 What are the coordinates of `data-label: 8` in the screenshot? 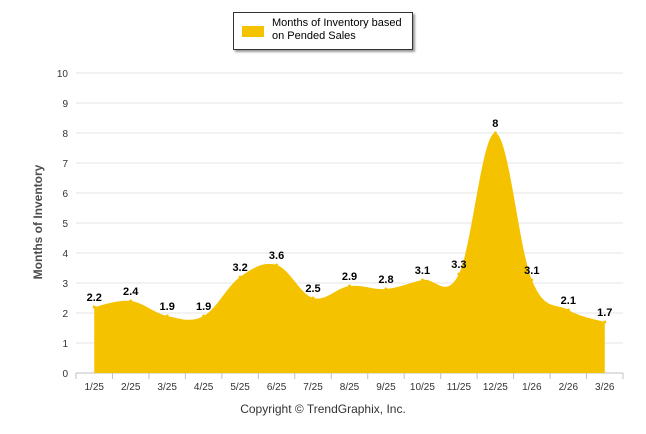 It's located at (495, 124).